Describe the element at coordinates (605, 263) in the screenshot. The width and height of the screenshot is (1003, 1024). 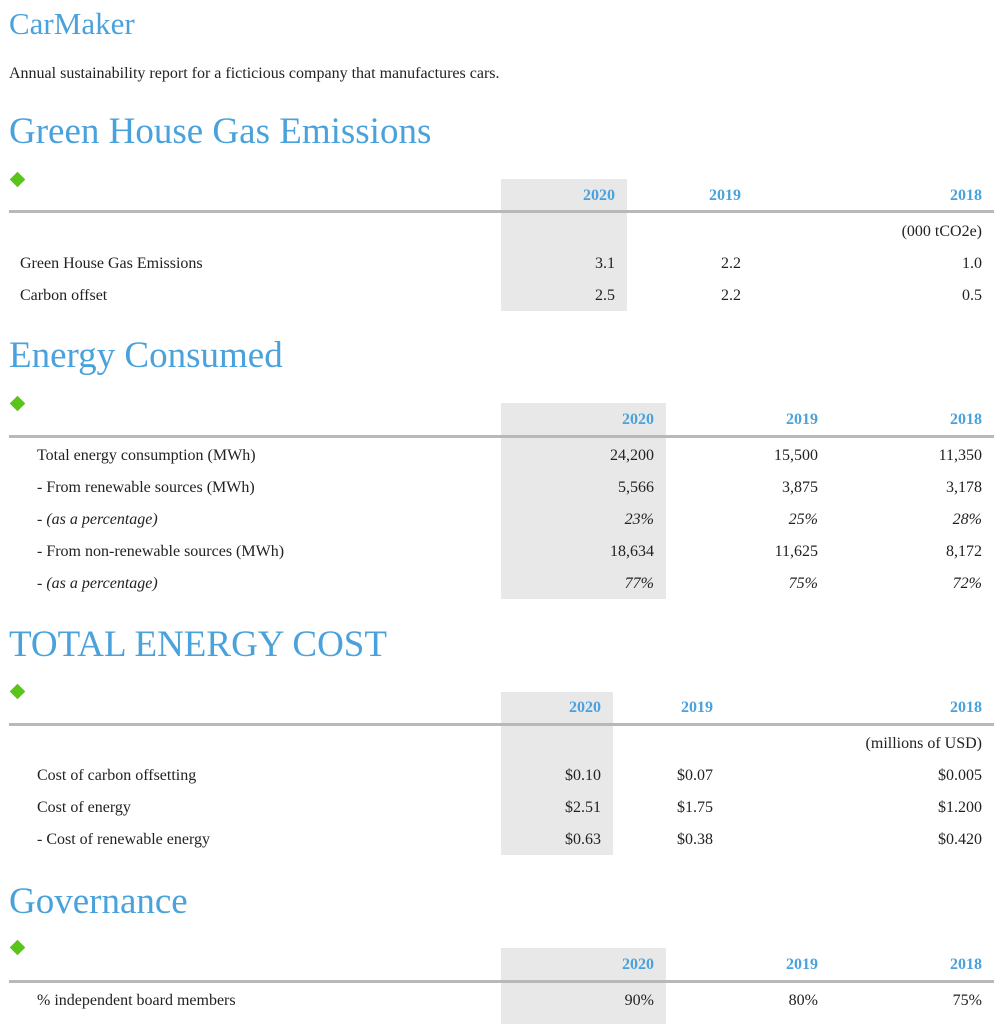
I see `ghg-cell-2020: 3.1` at that location.